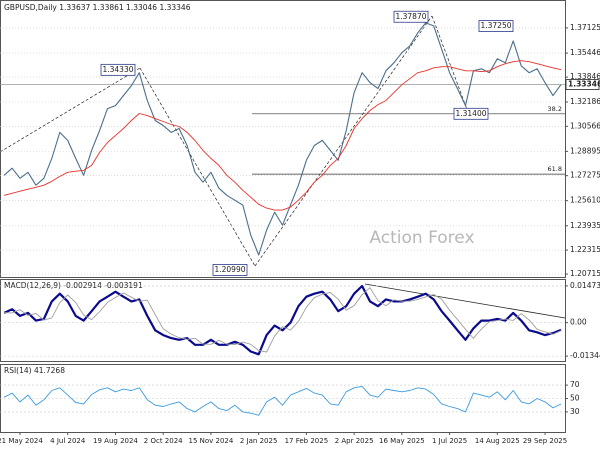  I want to click on macd-trendline, so click(465, 301).